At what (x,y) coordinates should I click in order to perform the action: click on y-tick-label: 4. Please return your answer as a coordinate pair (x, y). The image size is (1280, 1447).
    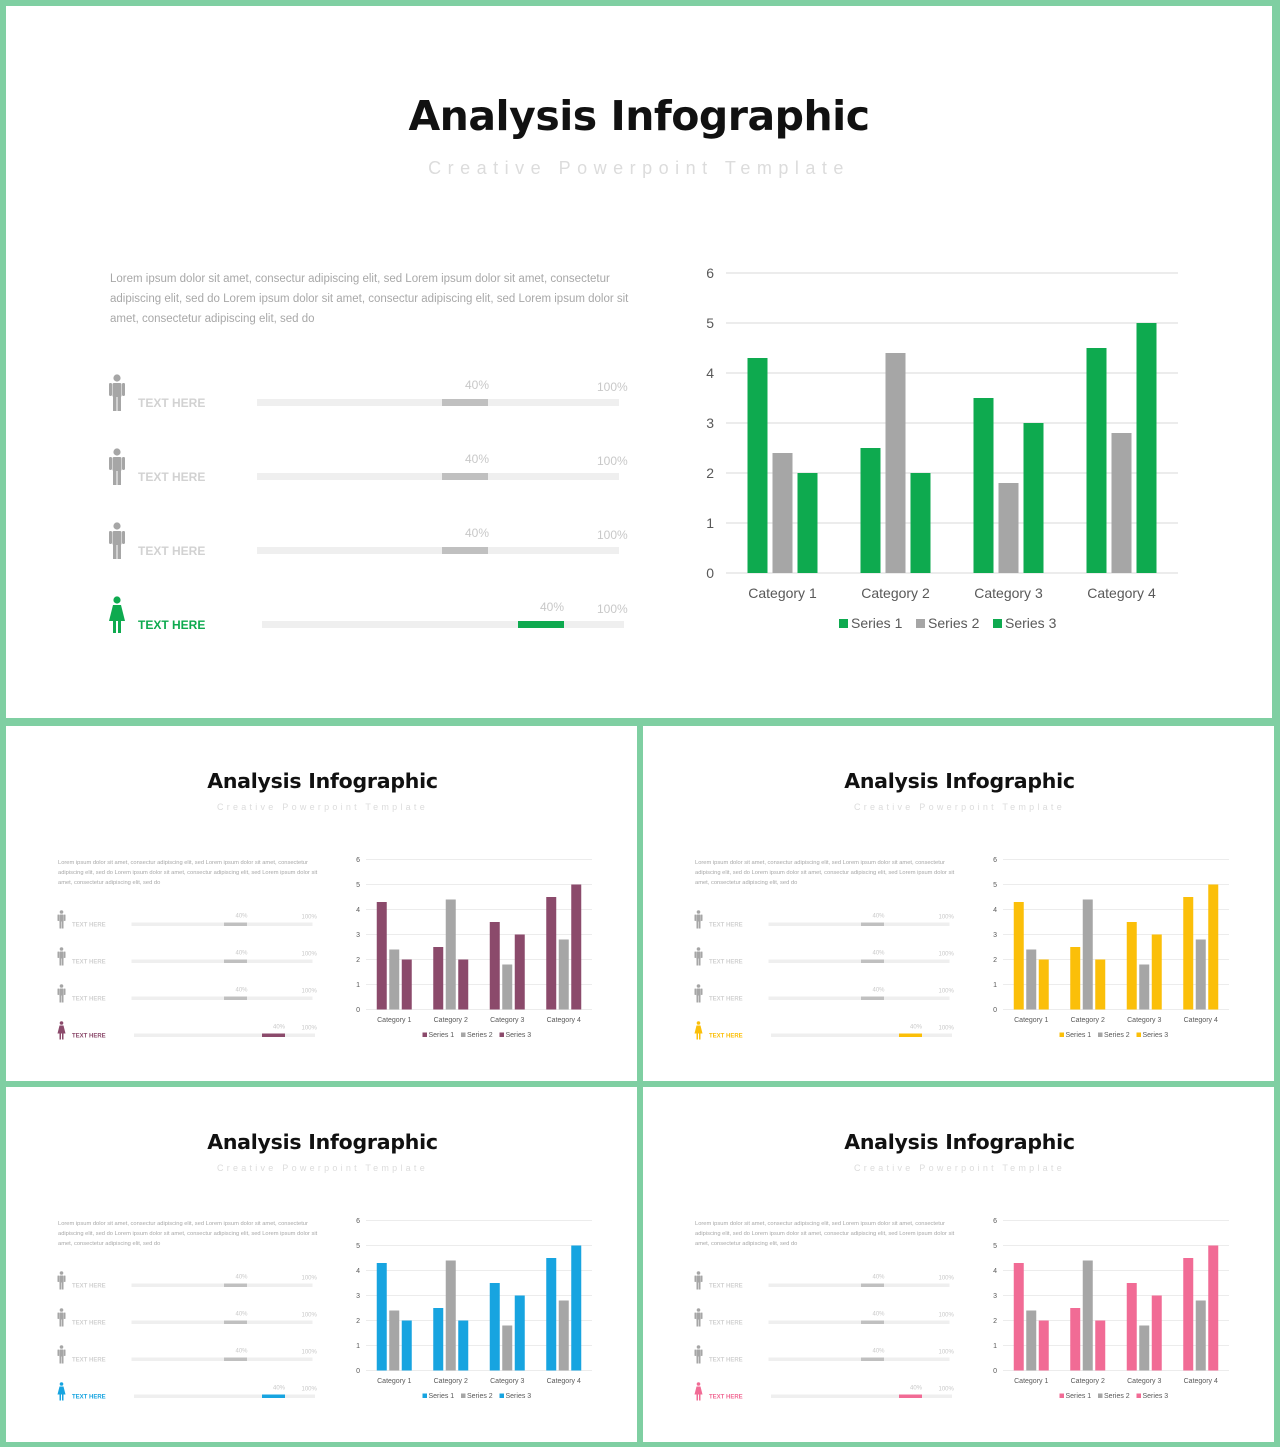
    Looking at the image, I should click on (358, 910).